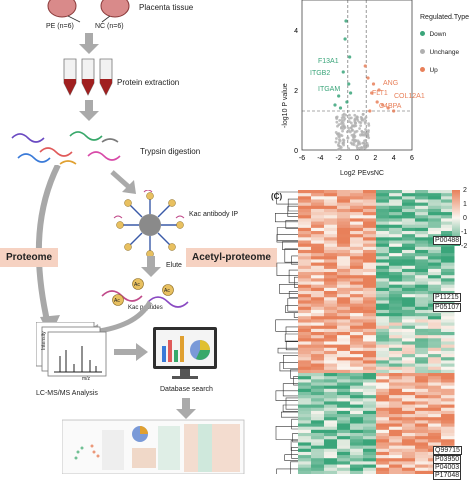 The width and height of the screenshot is (474, 480). Describe the element at coordinates (412, 158) in the screenshot. I see `x-tick-label: 6` at that location.